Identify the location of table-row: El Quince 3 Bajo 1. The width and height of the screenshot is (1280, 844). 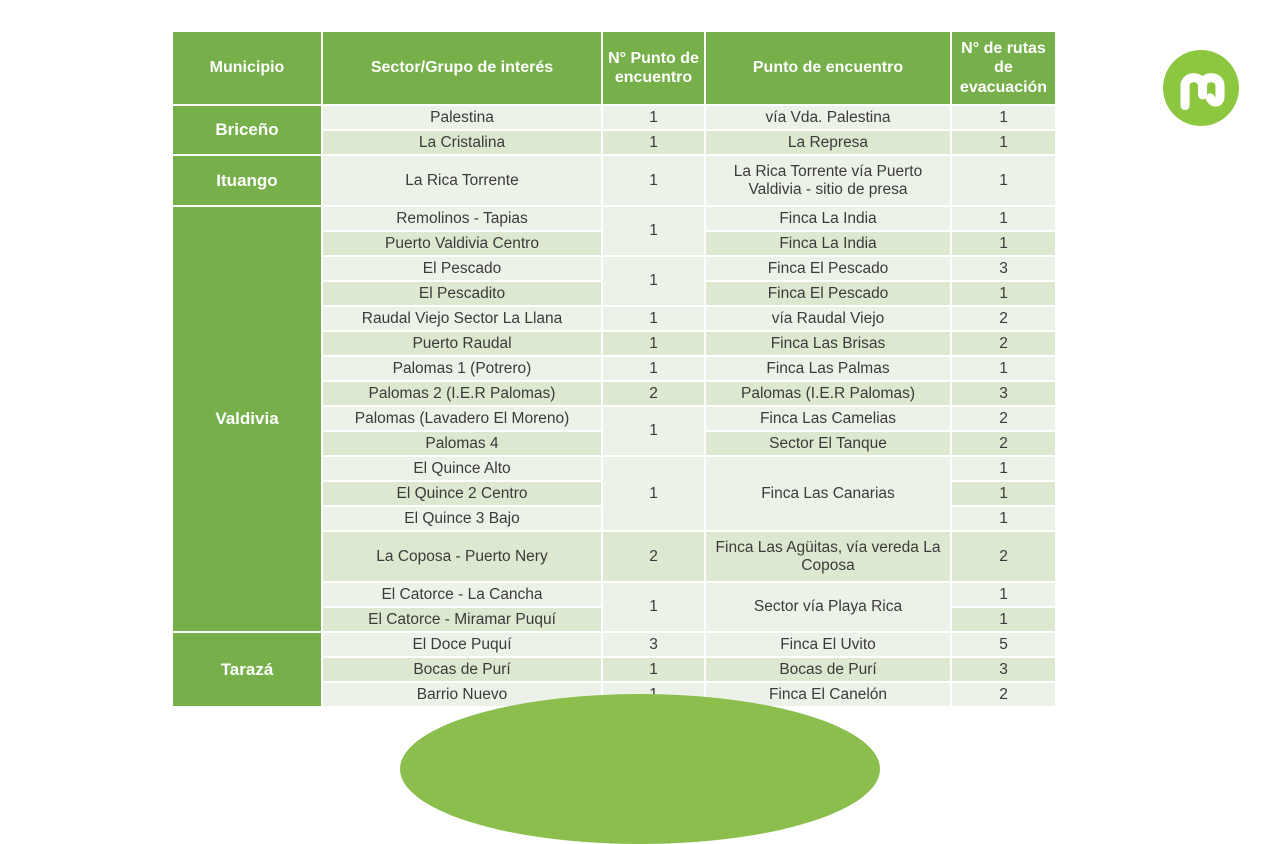
(614, 518).